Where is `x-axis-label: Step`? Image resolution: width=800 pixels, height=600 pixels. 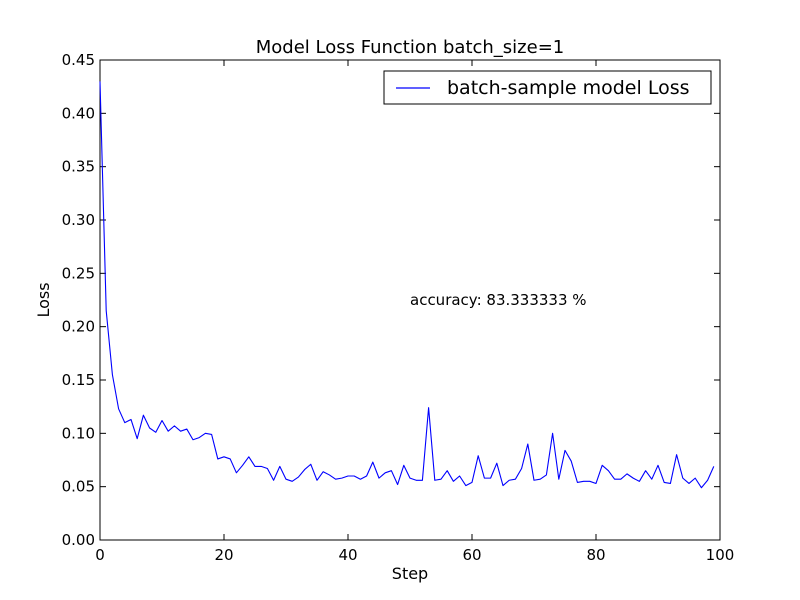
x-axis-label: Step is located at coordinates (410, 573).